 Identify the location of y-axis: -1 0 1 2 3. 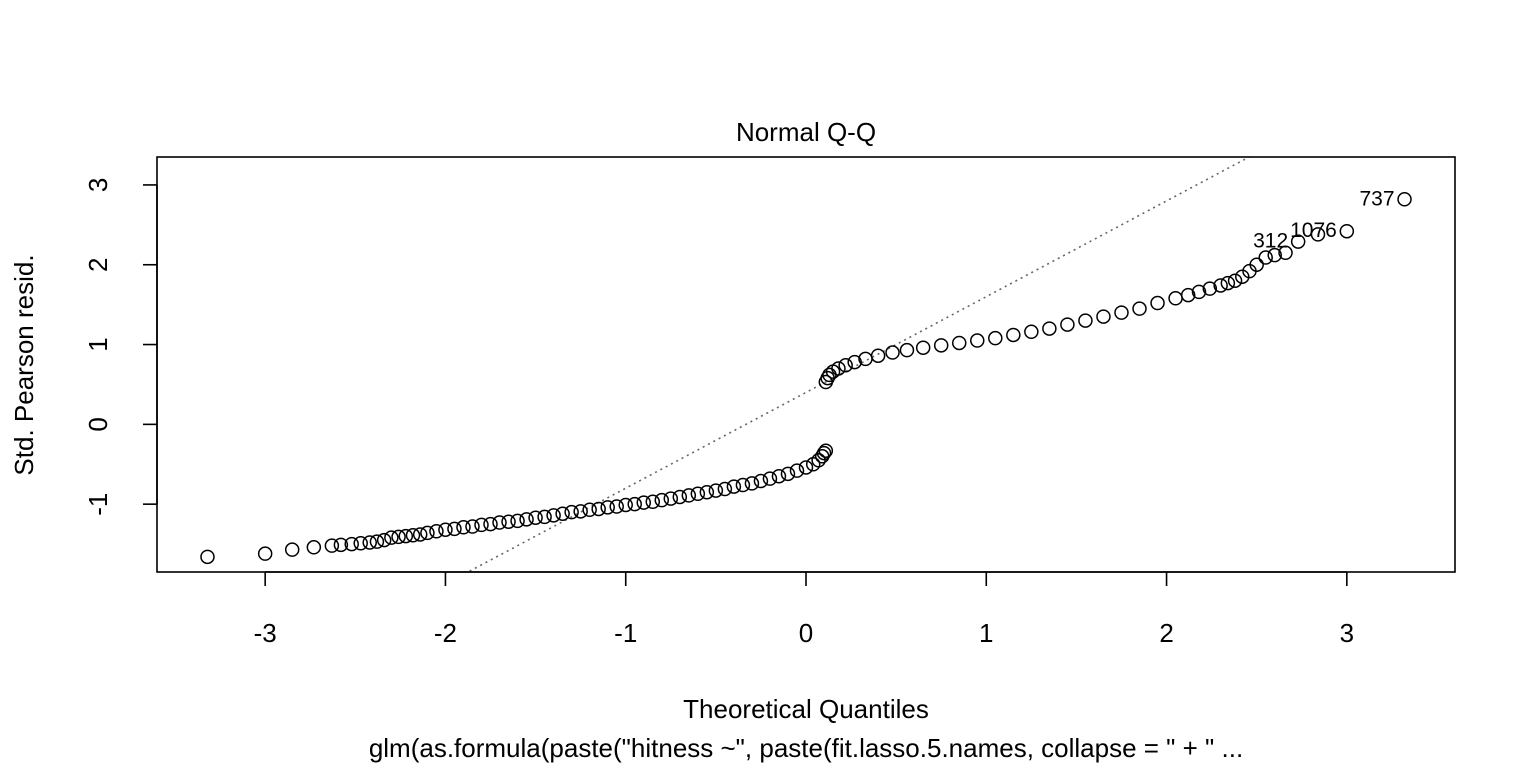
(120, 347).